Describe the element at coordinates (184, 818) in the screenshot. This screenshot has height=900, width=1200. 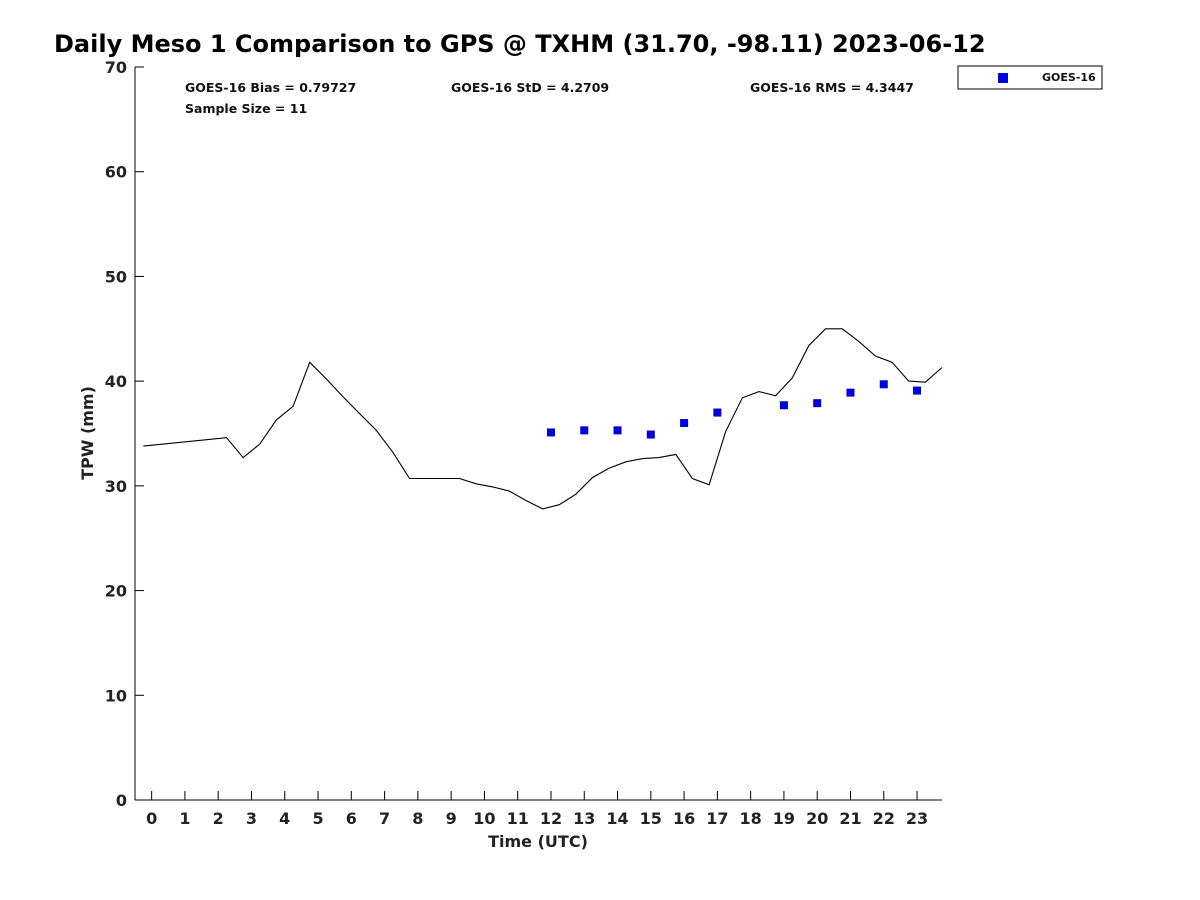
I see `x-tick-label: 1` at that location.